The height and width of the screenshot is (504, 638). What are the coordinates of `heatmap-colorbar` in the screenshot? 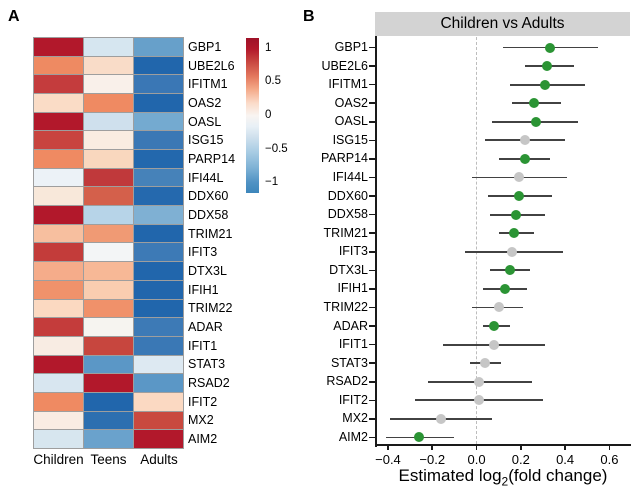 It's located at (252, 115).